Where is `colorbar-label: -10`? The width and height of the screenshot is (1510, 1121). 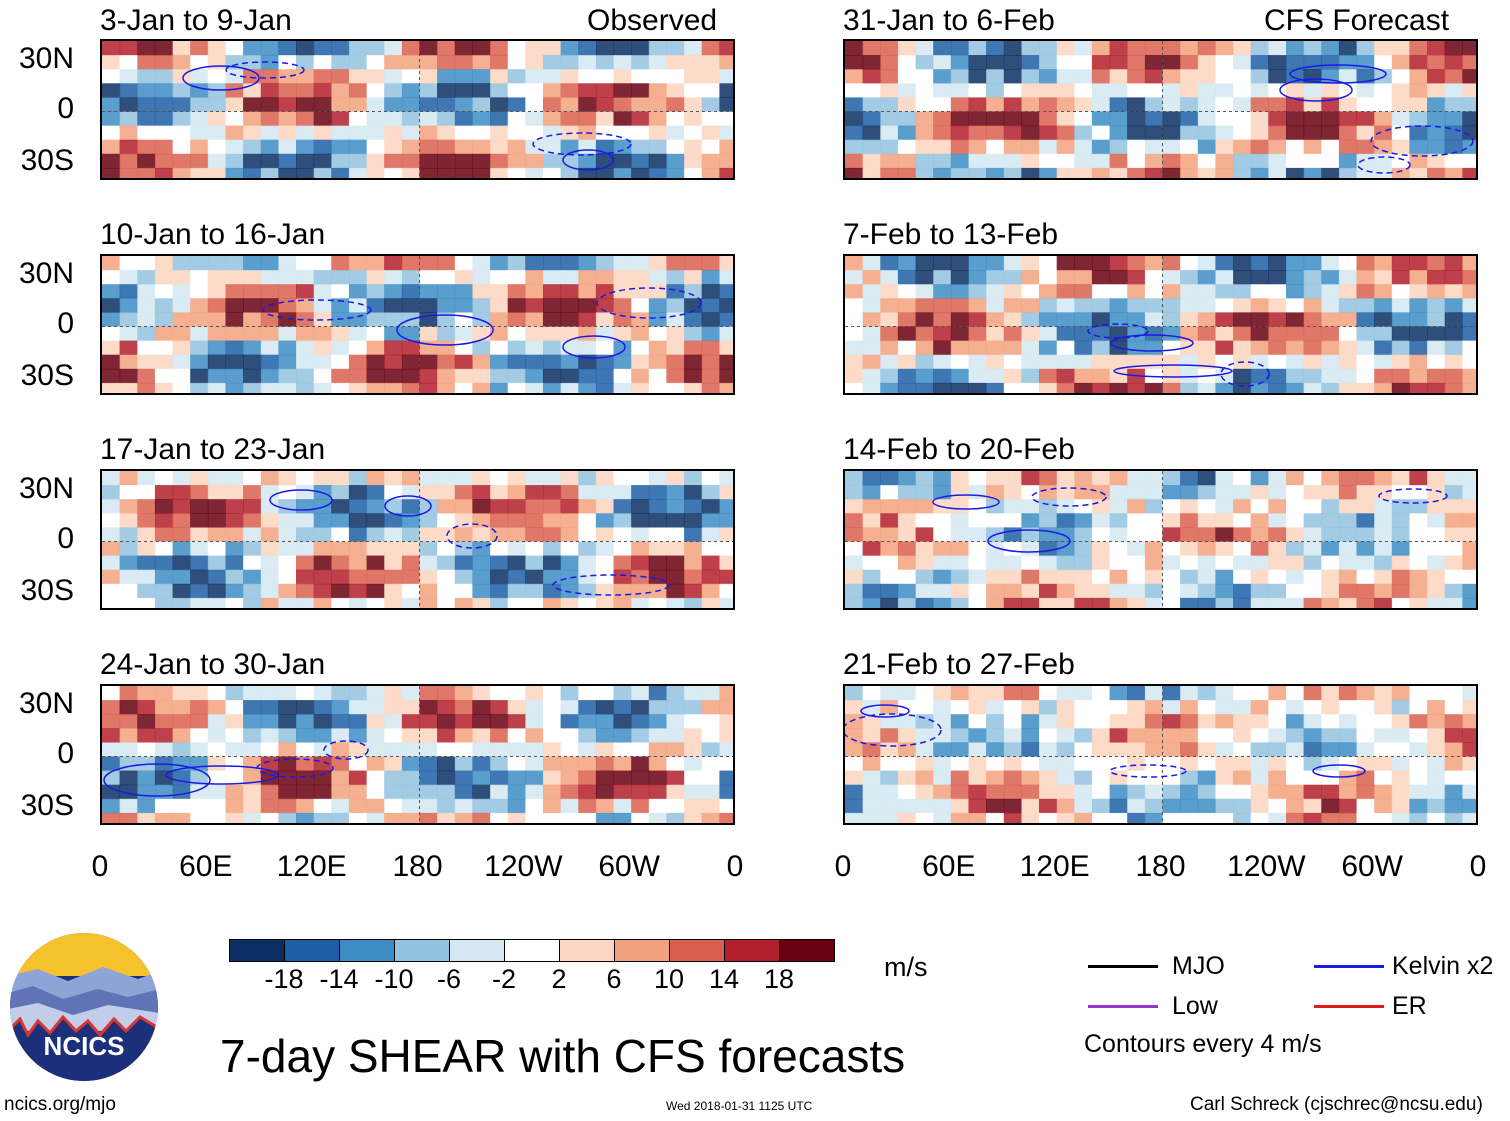 colorbar-label: -10 is located at coordinates (394, 979).